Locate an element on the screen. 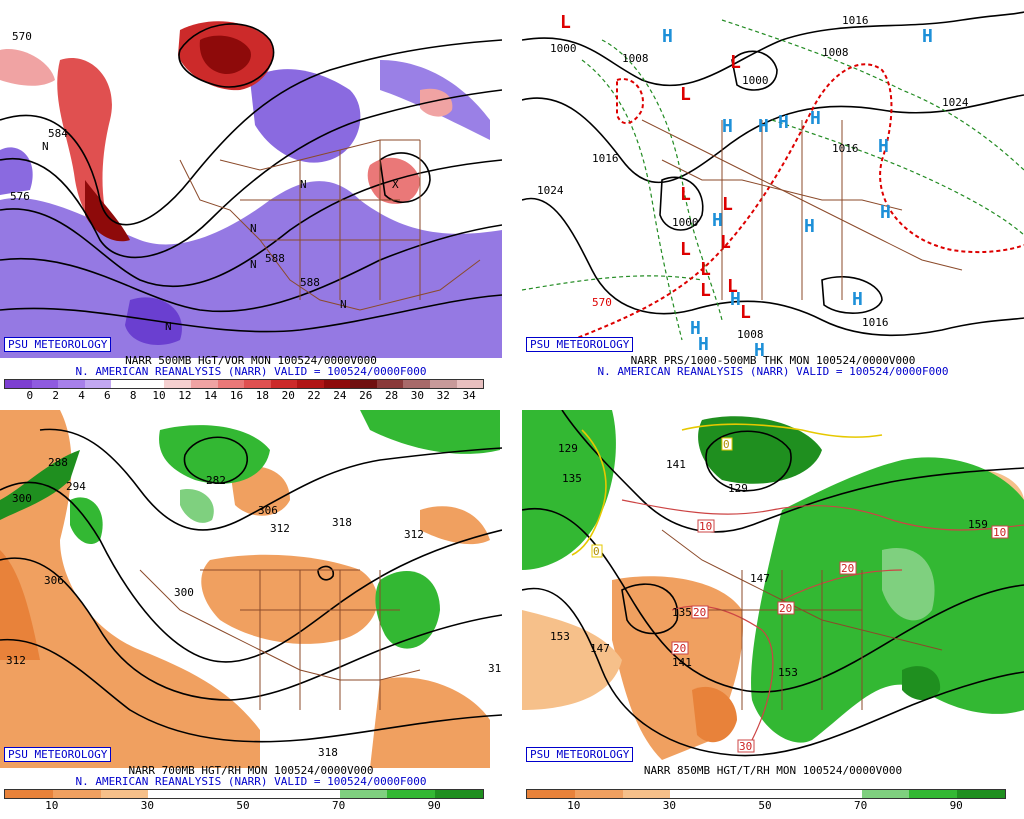 This screenshot has height=819, width=1024. contour-label: 135 is located at coordinates (682, 612).